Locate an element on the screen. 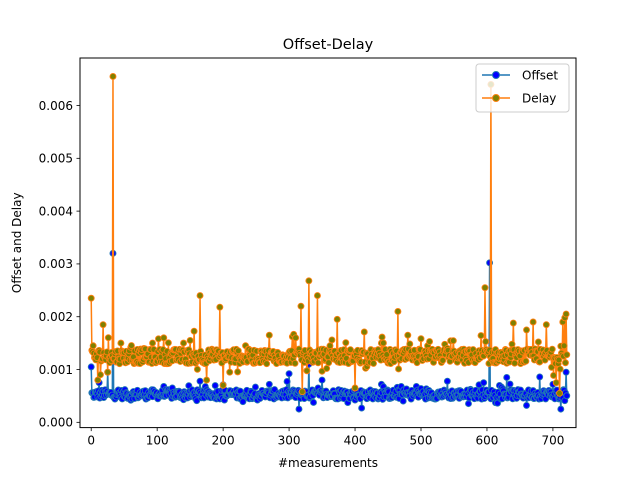 The image size is (640, 480). legend-offset-label: Offset is located at coordinates (540, 76).